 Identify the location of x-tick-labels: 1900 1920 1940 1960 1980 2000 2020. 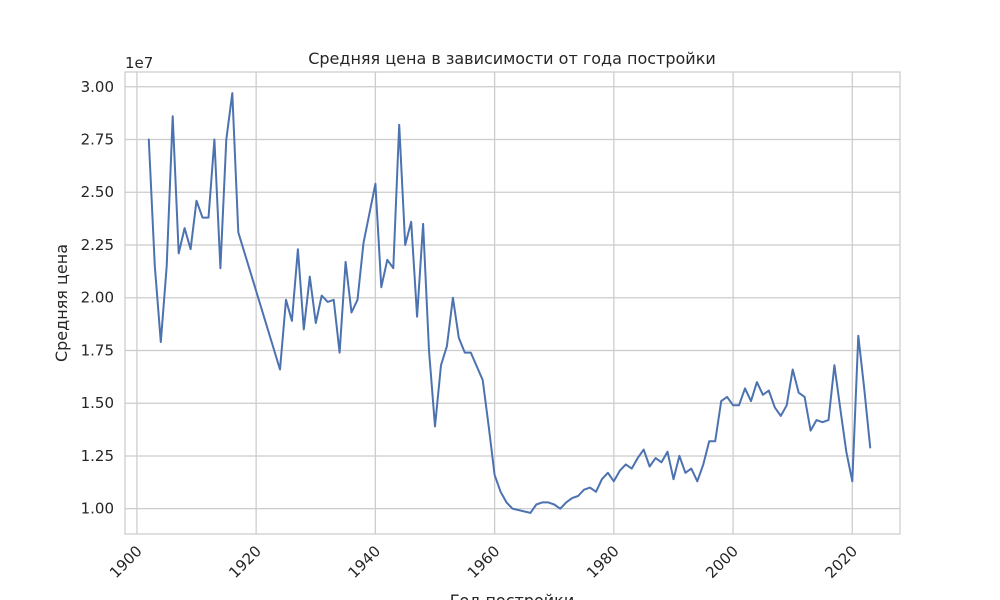
(483, 562).